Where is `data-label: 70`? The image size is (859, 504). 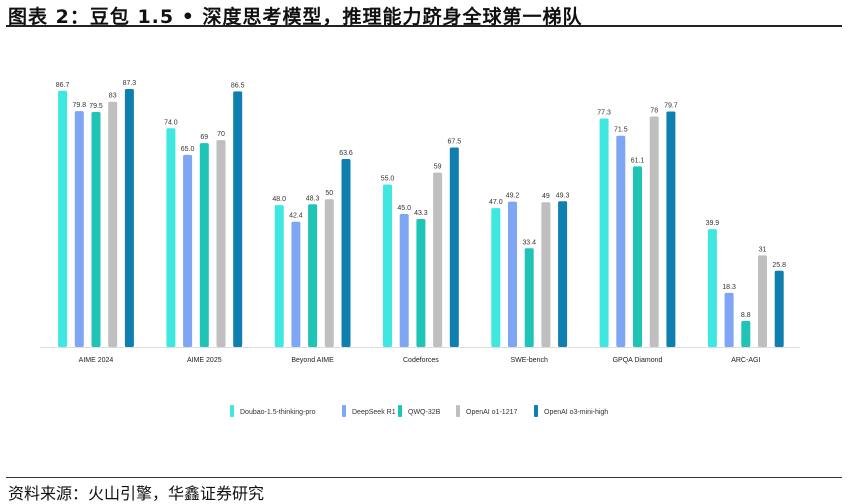
data-label: 70 is located at coordinates (221, 134).